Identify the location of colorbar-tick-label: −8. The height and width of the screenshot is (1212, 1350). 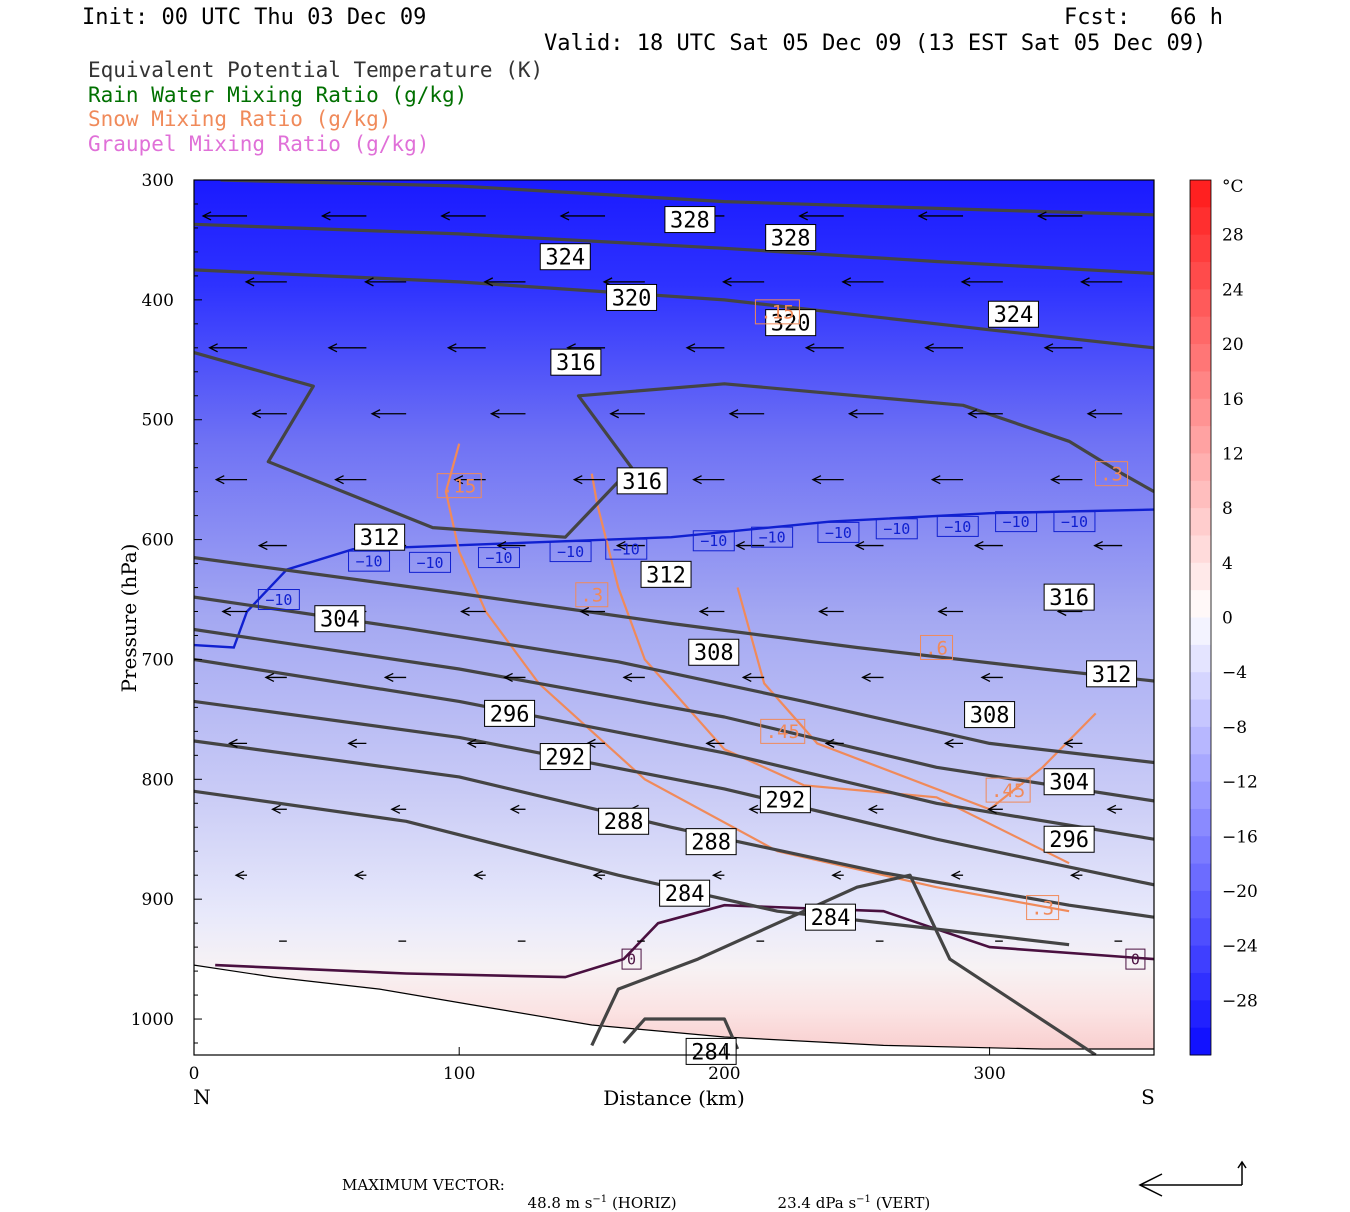
(1234, 728).